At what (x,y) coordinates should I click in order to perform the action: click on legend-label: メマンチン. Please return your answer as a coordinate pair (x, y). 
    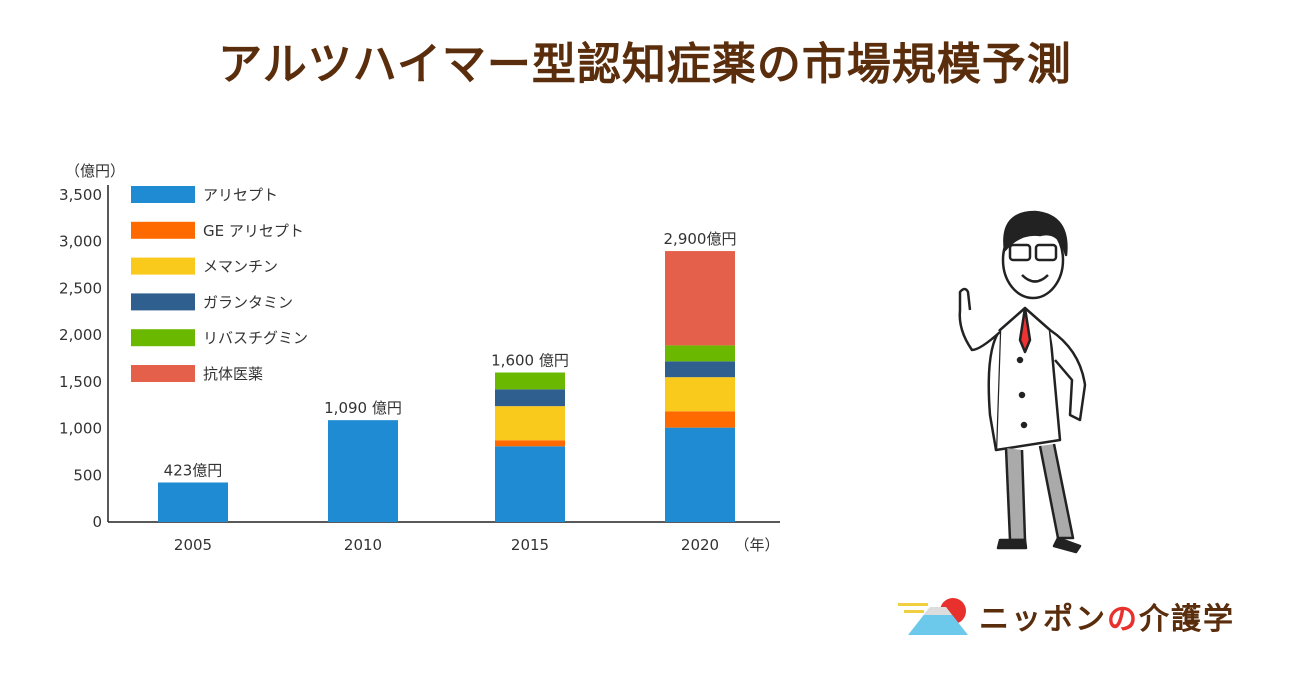
    Looking at the image, I should click on (240, 267).